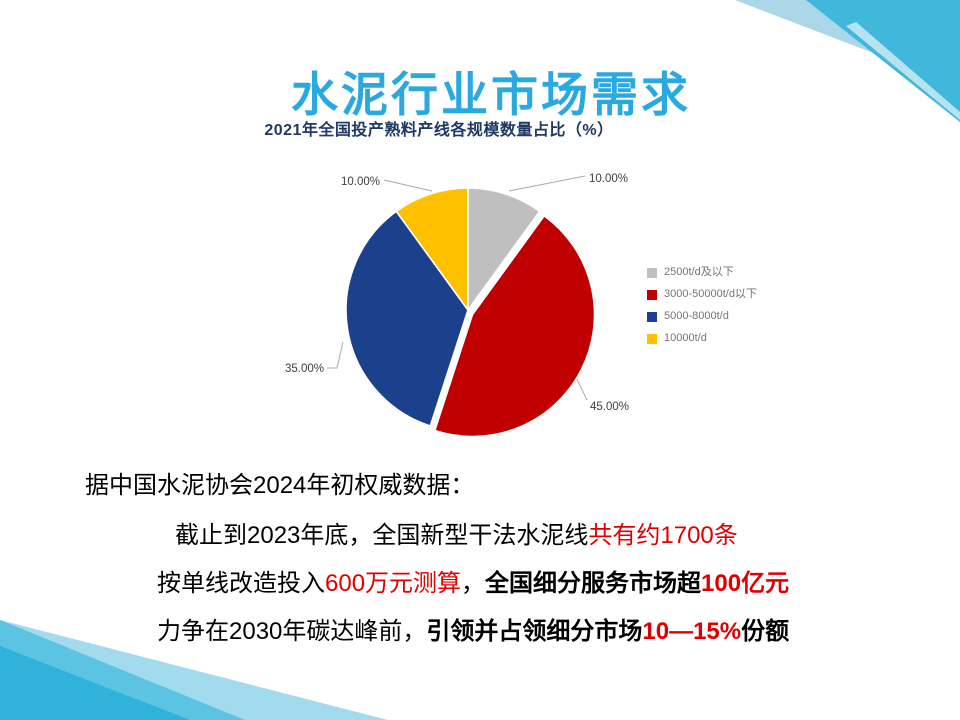 This screenshot has height=720, width=960. Describe the element at coordinates (547, 183) in the screenshot. I see `leader-line-gray` at that location.